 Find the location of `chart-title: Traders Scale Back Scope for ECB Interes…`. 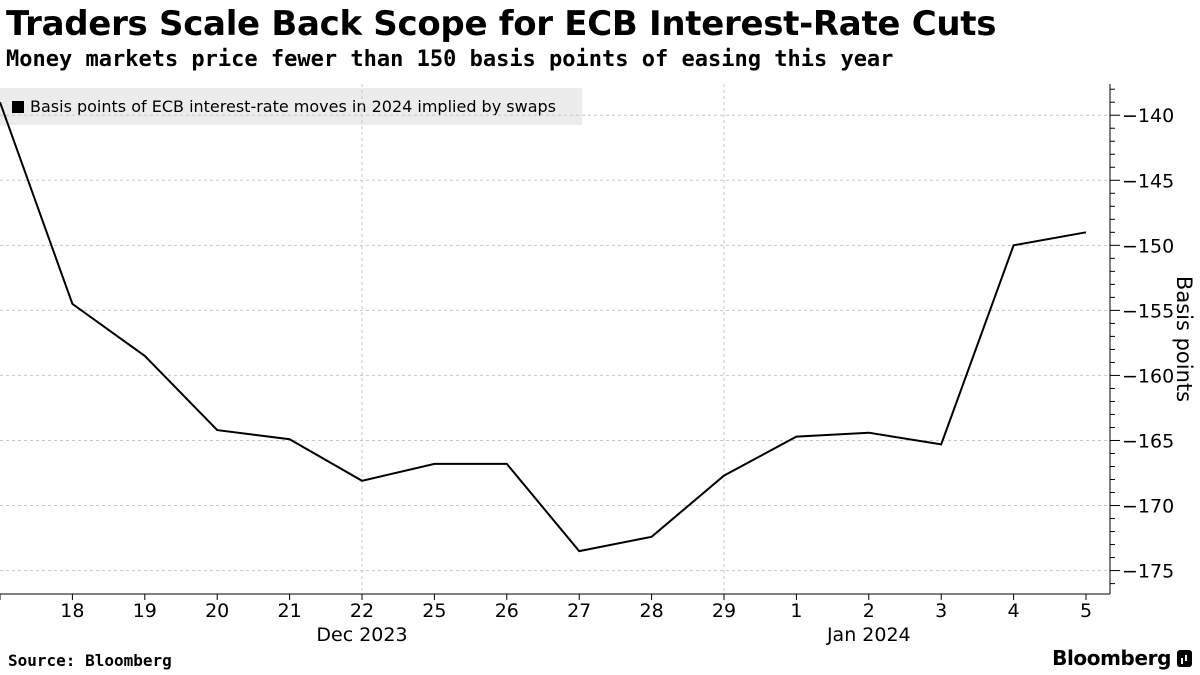

chart-title: Traders Scale Back Scope for ECB Interes… is located at coordinates (501, 24).